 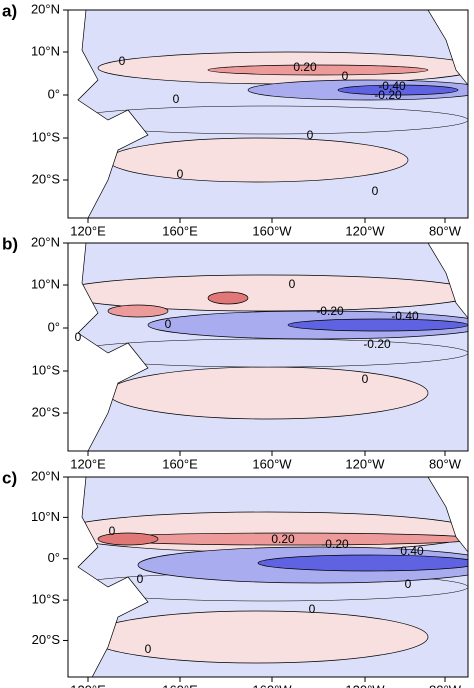 I want to click on panel-label: a), so click(x=9, y=10).